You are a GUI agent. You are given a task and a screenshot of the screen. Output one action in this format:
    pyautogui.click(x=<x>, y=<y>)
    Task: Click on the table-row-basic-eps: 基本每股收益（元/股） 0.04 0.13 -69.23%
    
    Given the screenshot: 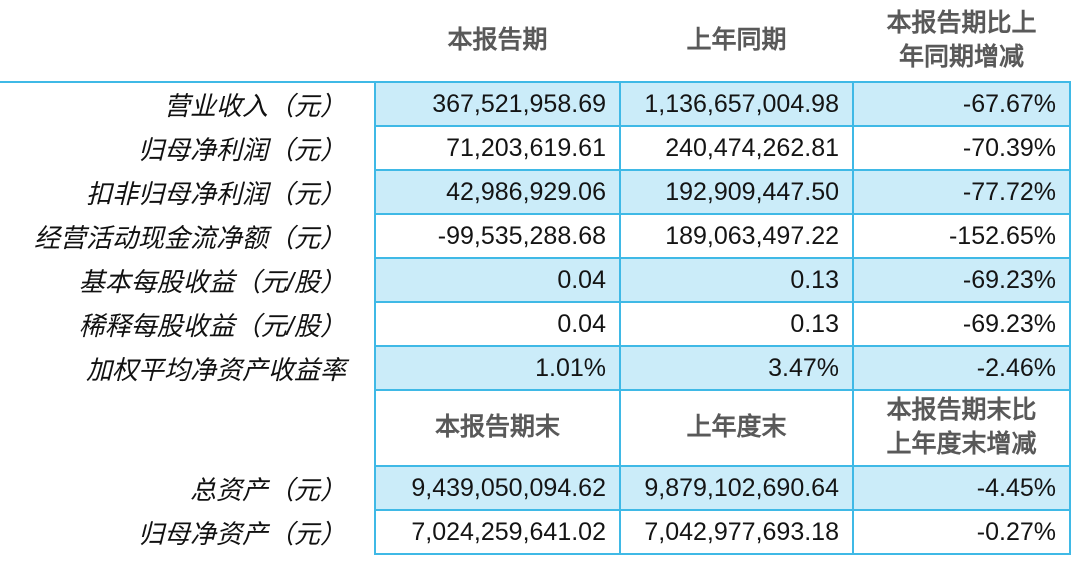 What is the action you would take?
    pyautogui.click(x=535, y=280)
    